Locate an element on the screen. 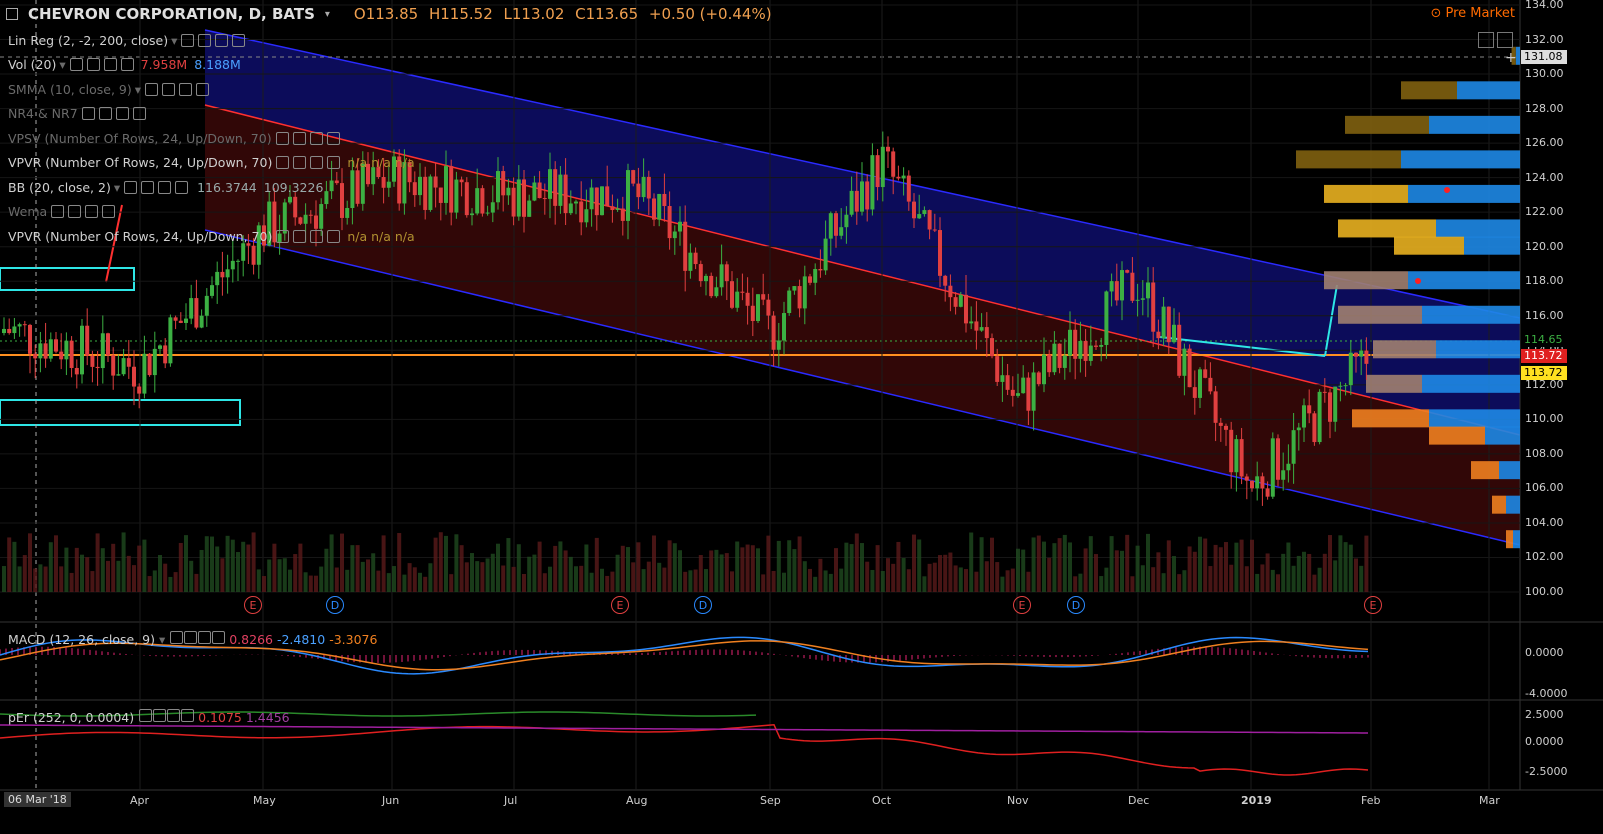 The height and width of the screenshot is (834, 1603). add-icon: + is located at coordinates (1511, 58).